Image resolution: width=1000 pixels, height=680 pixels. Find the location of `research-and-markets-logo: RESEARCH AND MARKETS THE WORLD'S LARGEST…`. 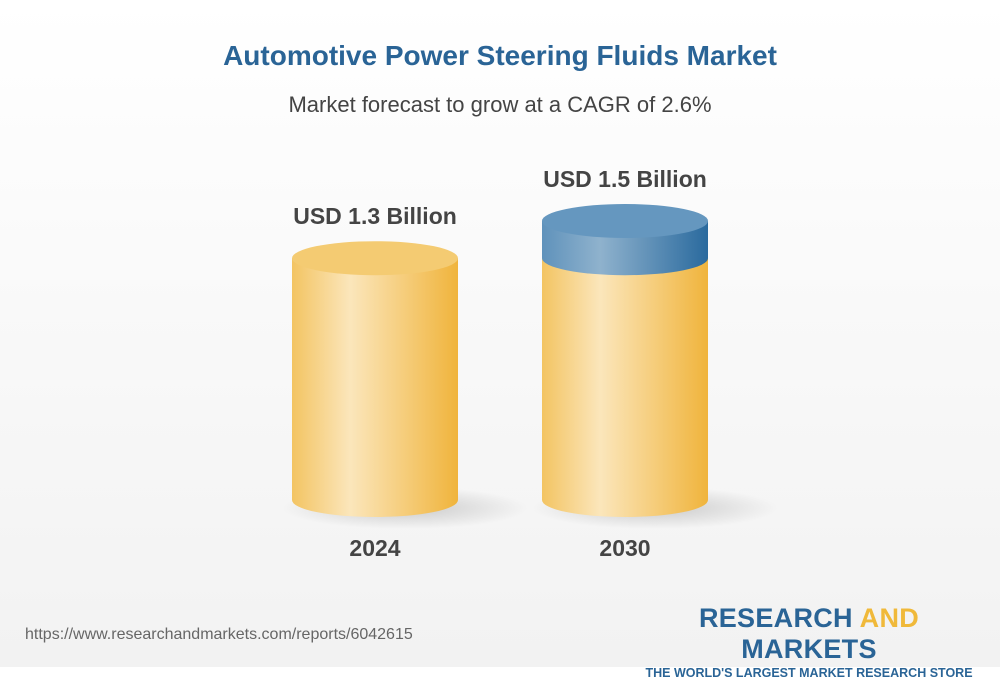

research-and-markets-logo: RESEARCH AND MARKETS THE WORLD'S LARGEST… is located at coordinates (809, 641).